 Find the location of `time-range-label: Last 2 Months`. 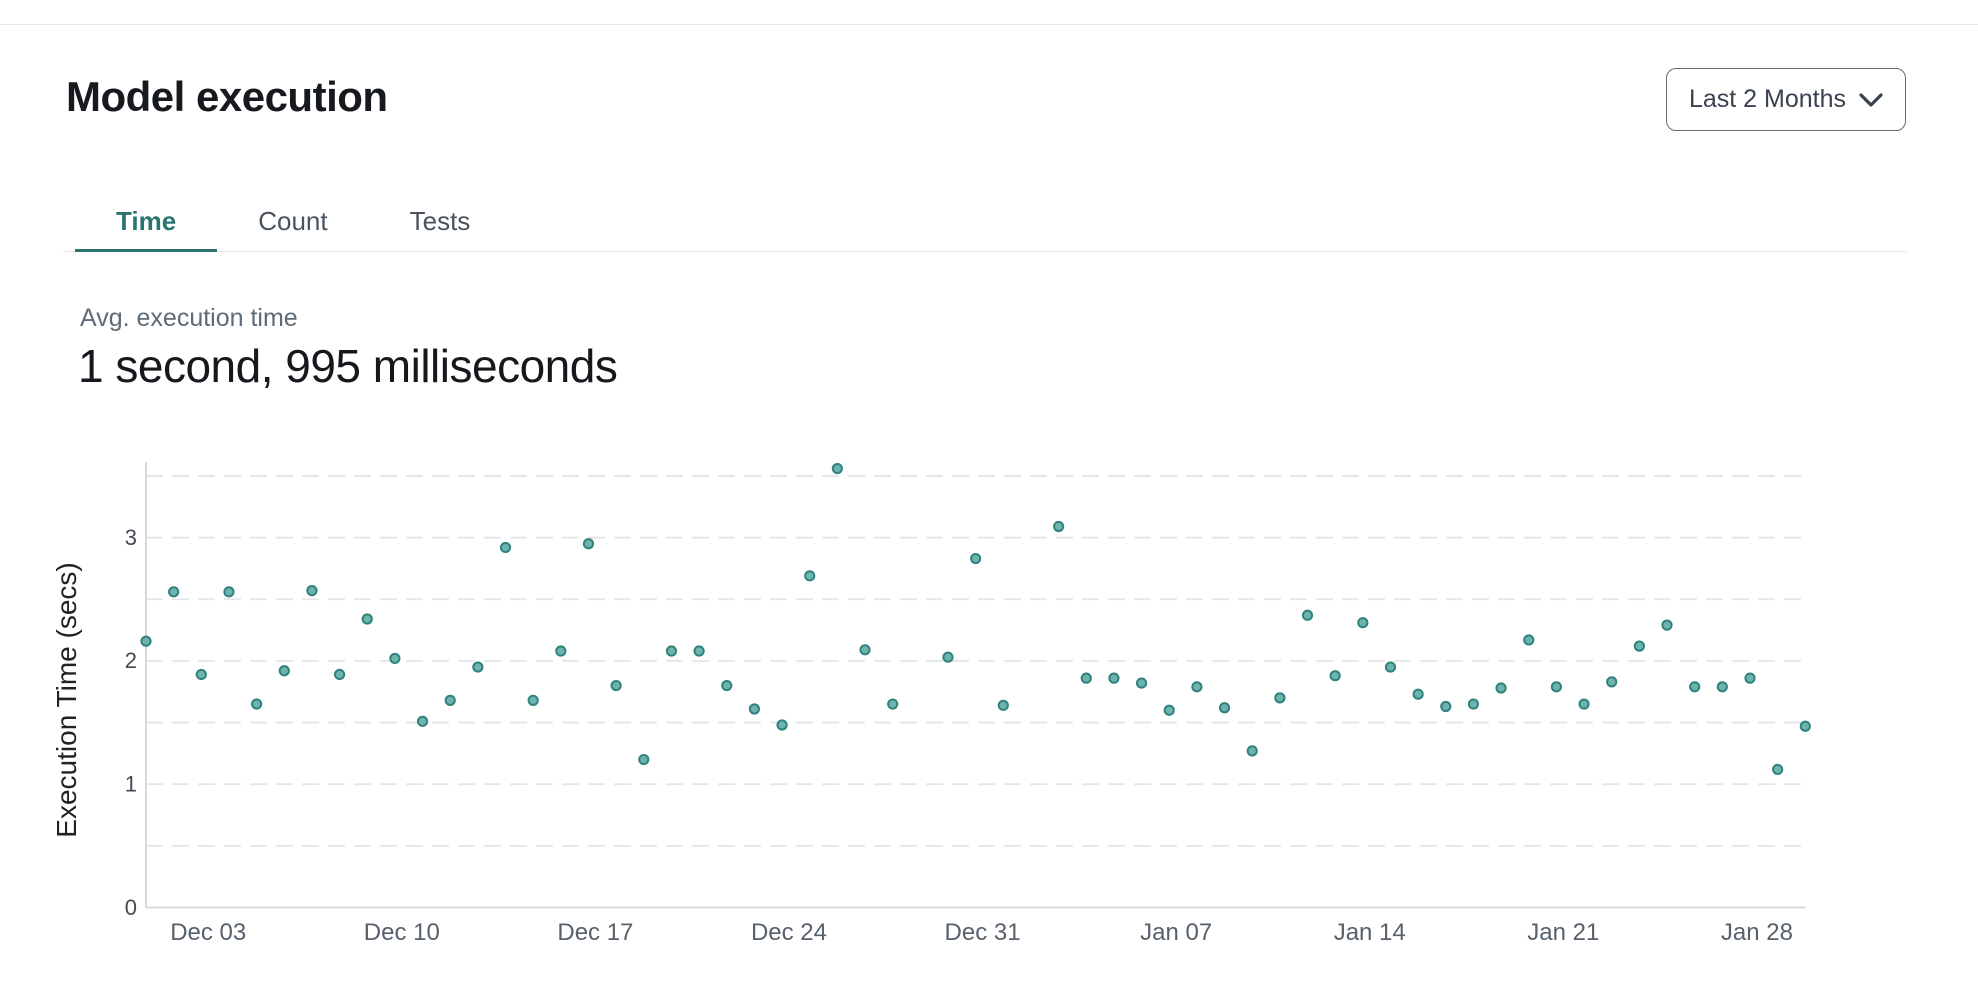

time-range-label: Last 2 Months is located at coordinates (1767, 99).